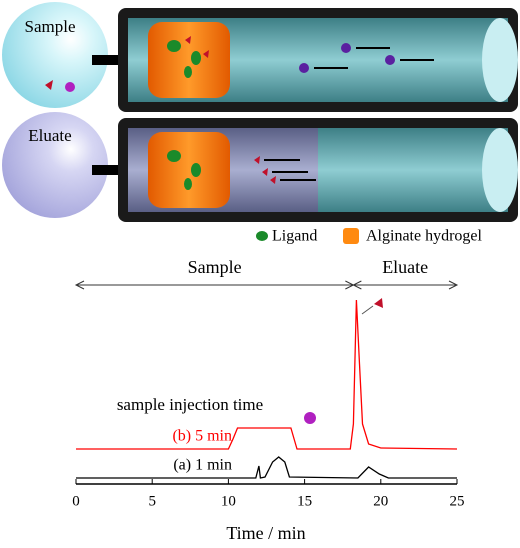 The width and height of the screenshot is (520, 548). What do you see at coordinates (304, 501) in the screenshot?
I see `x-tick-label: 15` at bounding box center [304, 501].